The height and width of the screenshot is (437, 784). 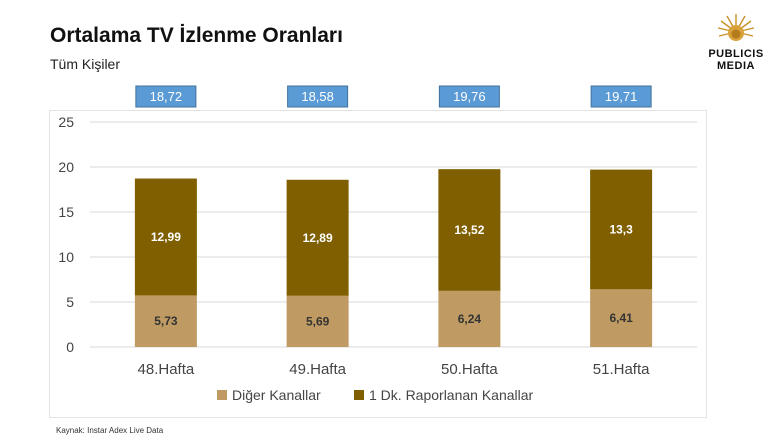 I want to click on y-tick-label: 20, so click(x=66, y=167).